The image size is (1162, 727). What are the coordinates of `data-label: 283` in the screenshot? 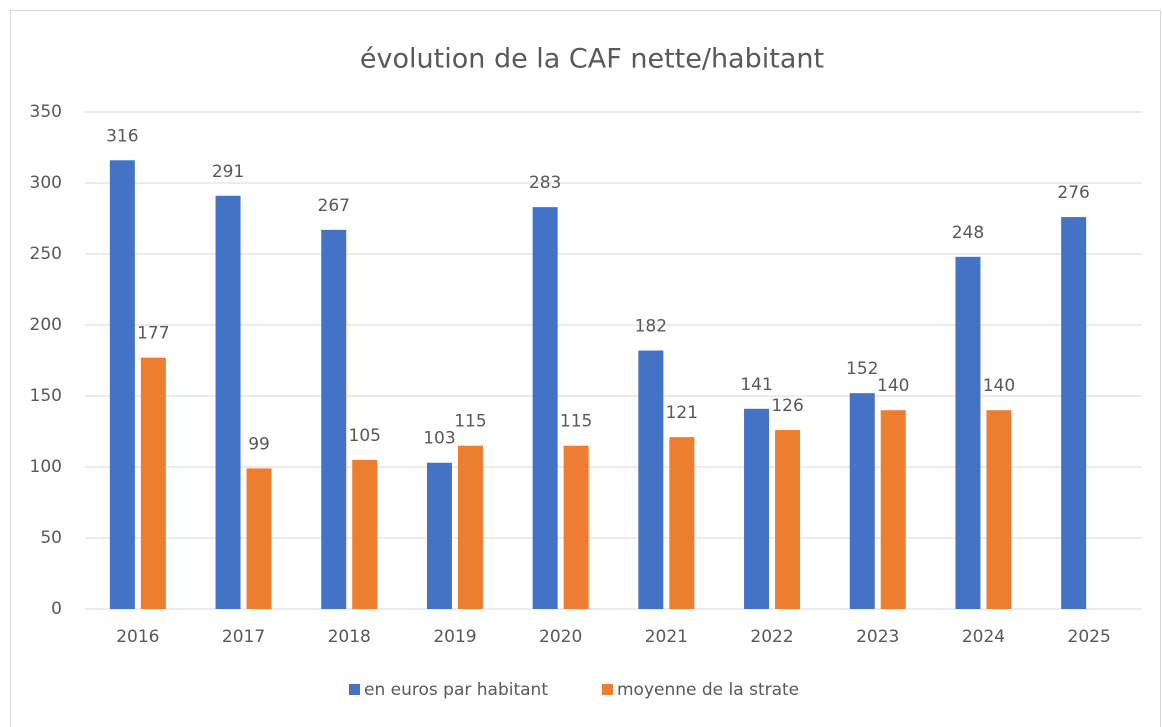 It's located at (545, 183).